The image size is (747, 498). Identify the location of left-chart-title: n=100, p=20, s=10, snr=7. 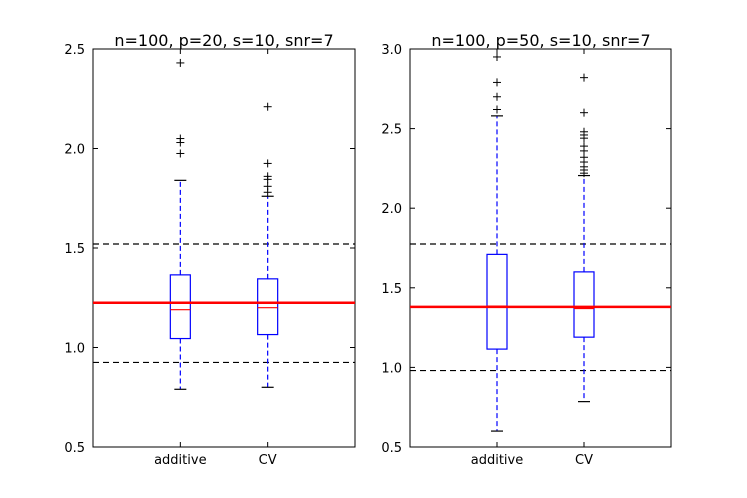
(223, 40).